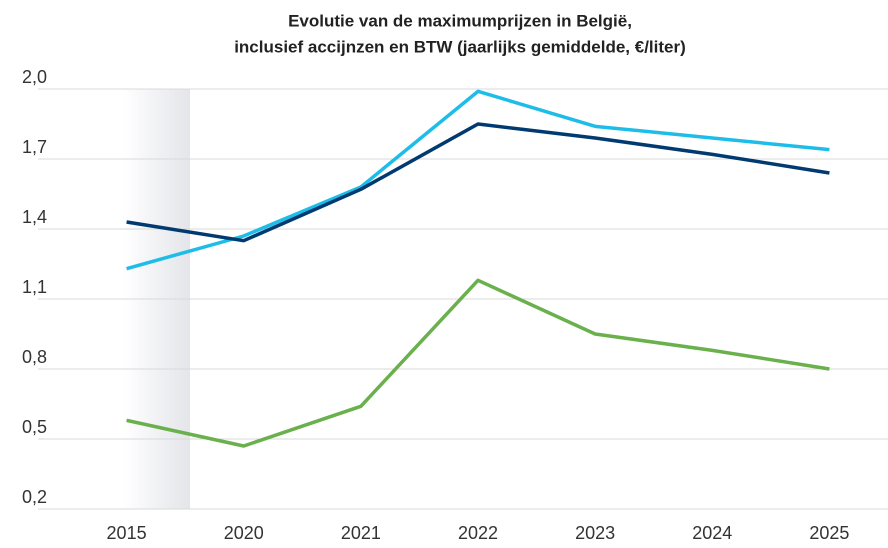 Image resolution: width=888 pixels, height=548 pixels. I want to click on x-tick-label: 2025, so click(829, 533).